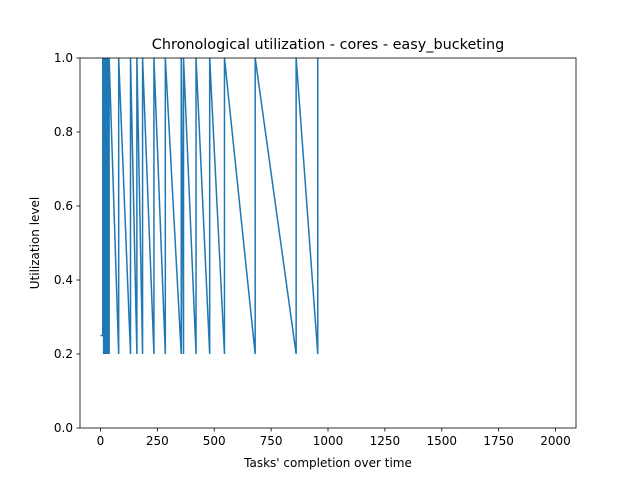 Image resolution: width=640 pixels, height=480 pixels. Describe the element at coordinates (498, 441) in the screenshot. I see `x-tick-label: 1750` at that location.